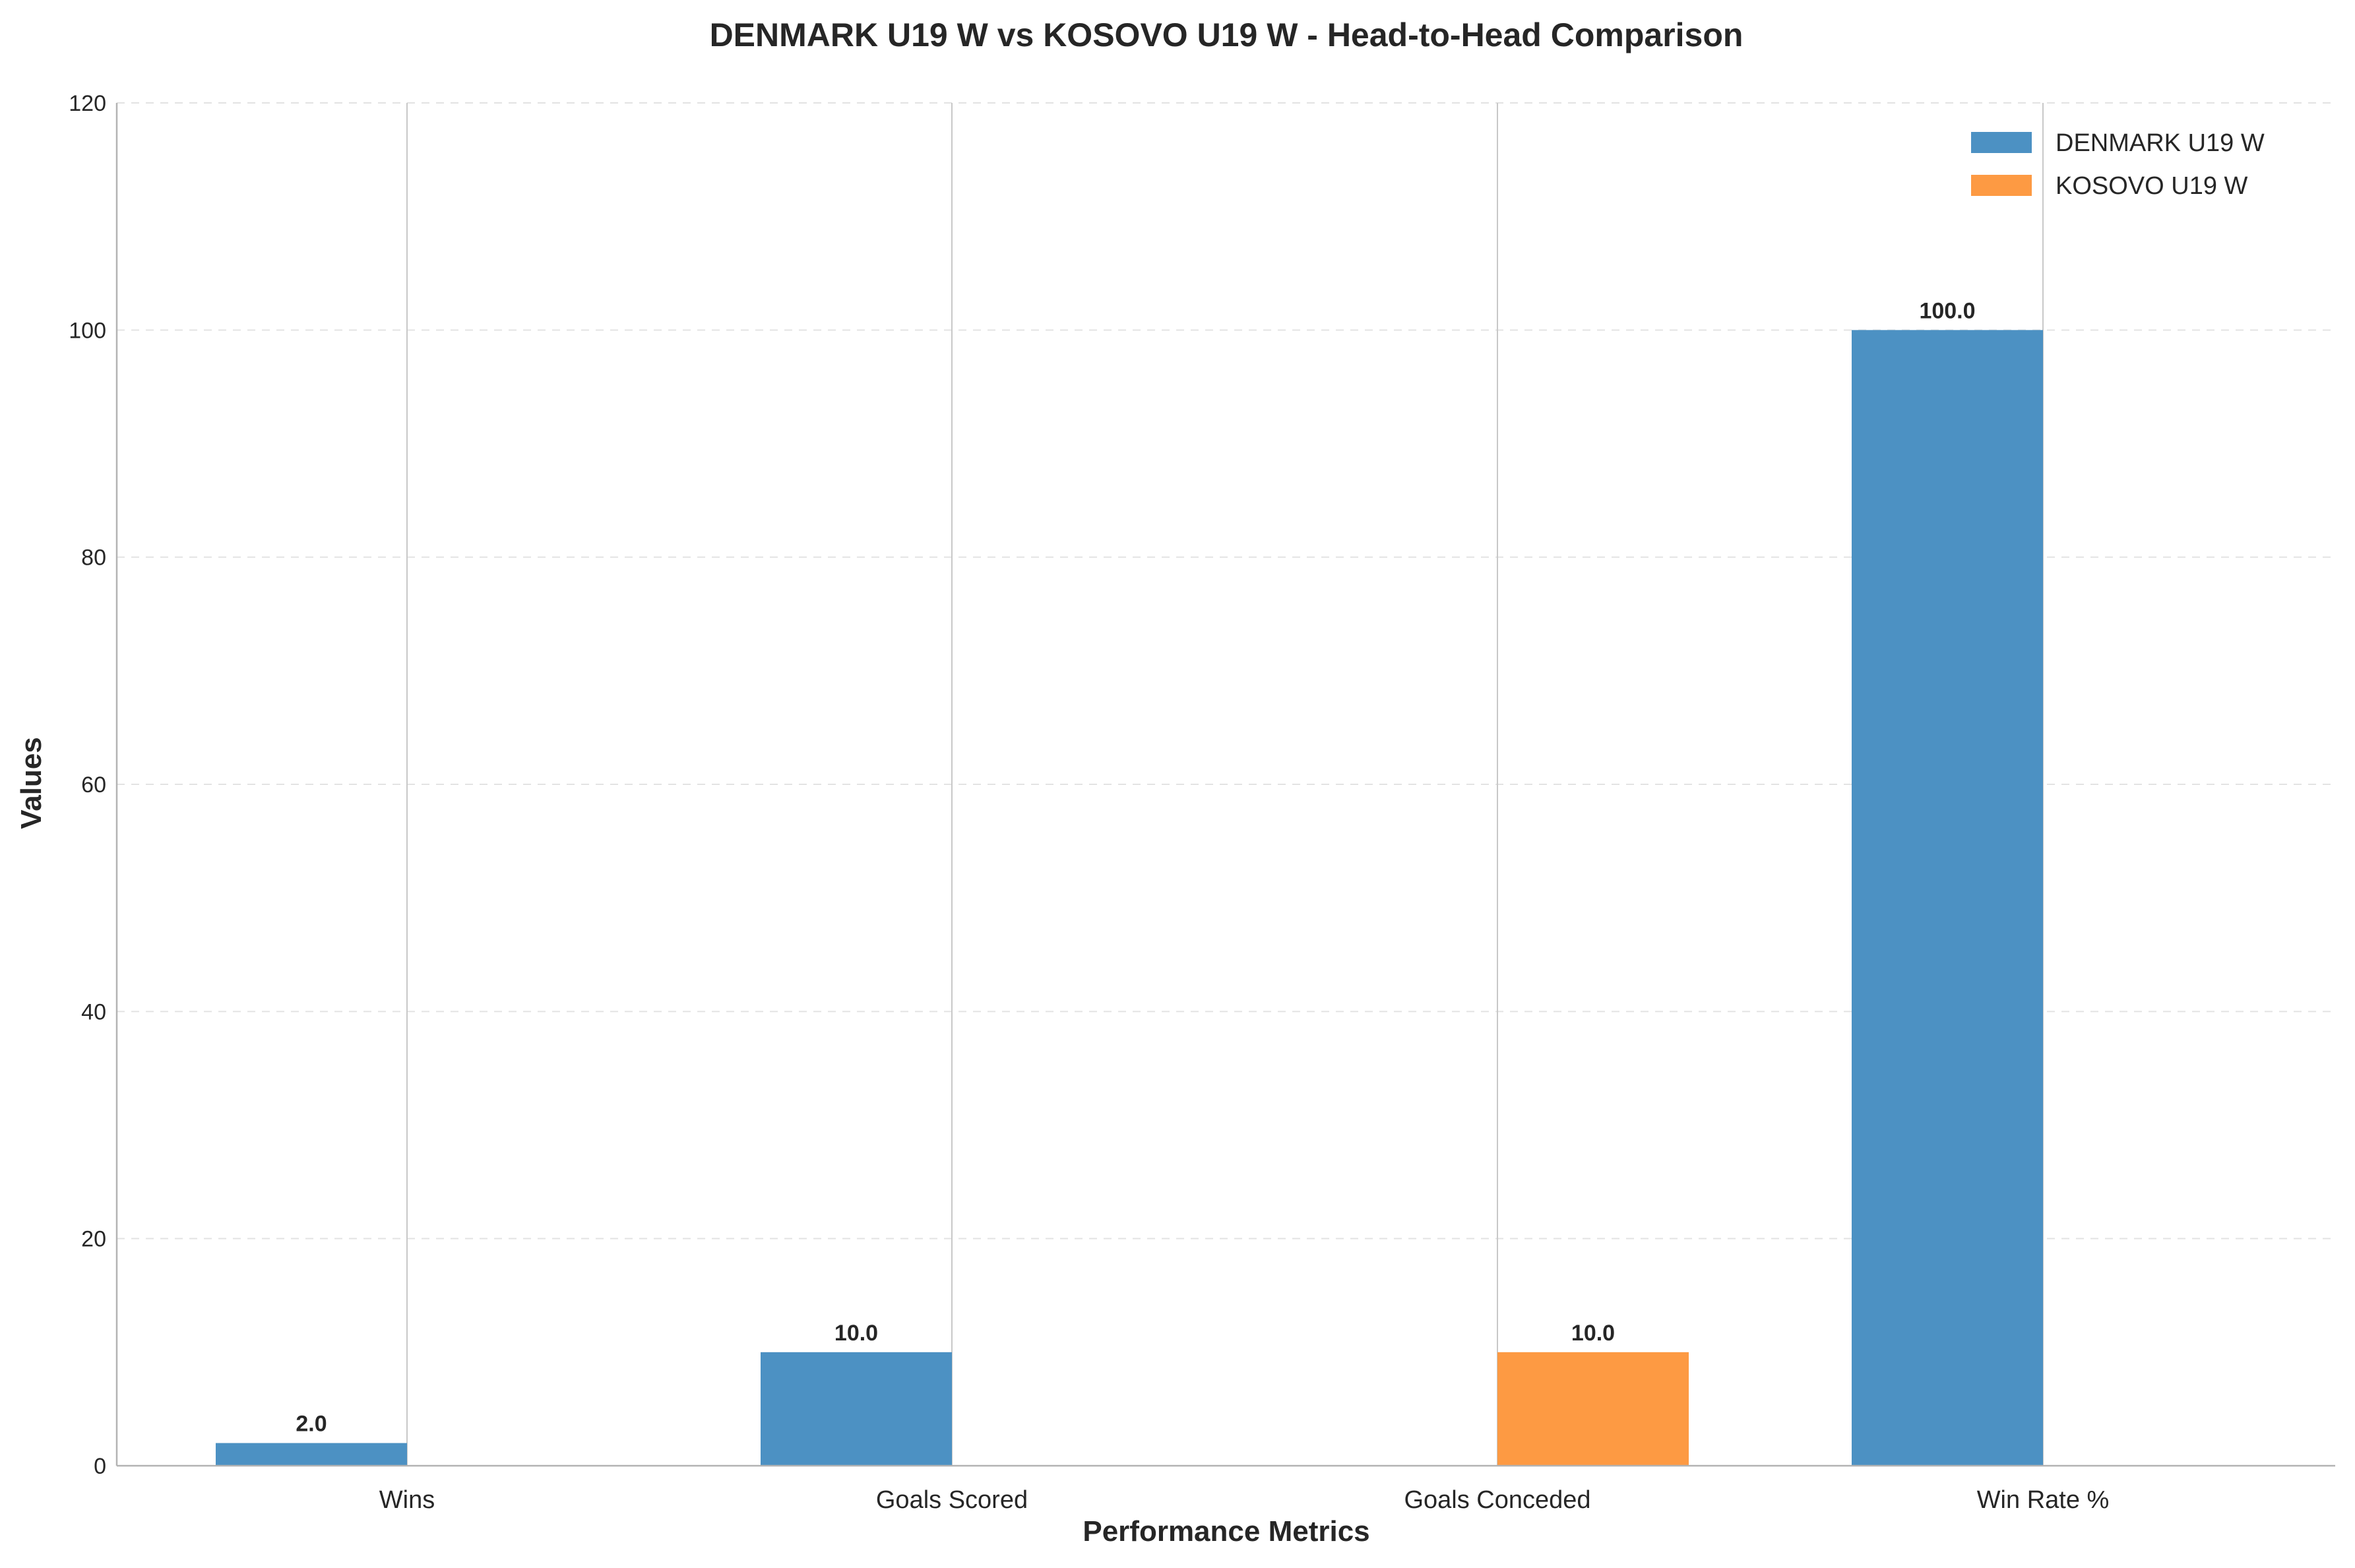  I want to click on y-tick-label: 0, so click(100, 1466).